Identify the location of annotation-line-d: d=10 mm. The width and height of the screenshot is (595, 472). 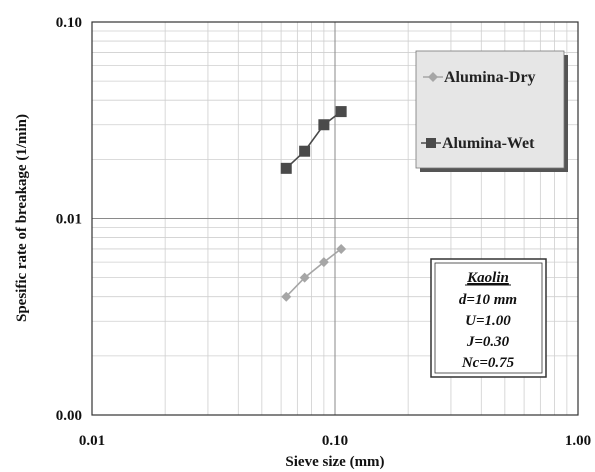
(488, 300).